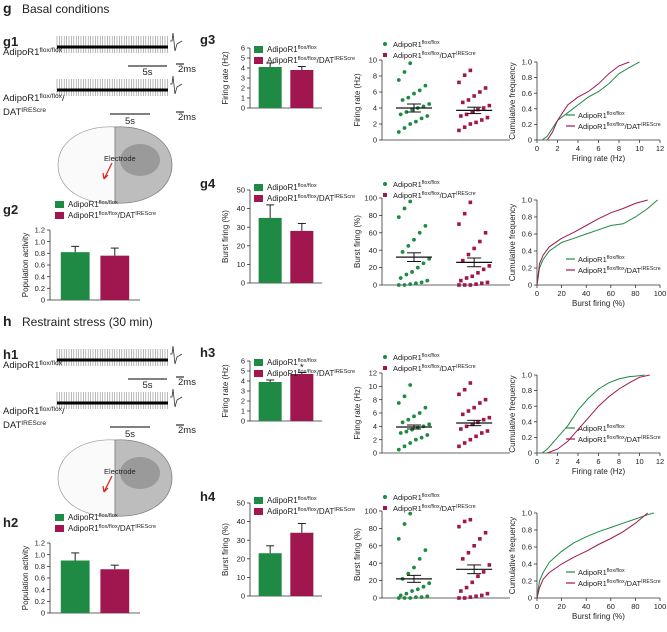 The height and width of the screenshot is (632, 667). I want to click on y-tick-label: 6, so click(243, 48).